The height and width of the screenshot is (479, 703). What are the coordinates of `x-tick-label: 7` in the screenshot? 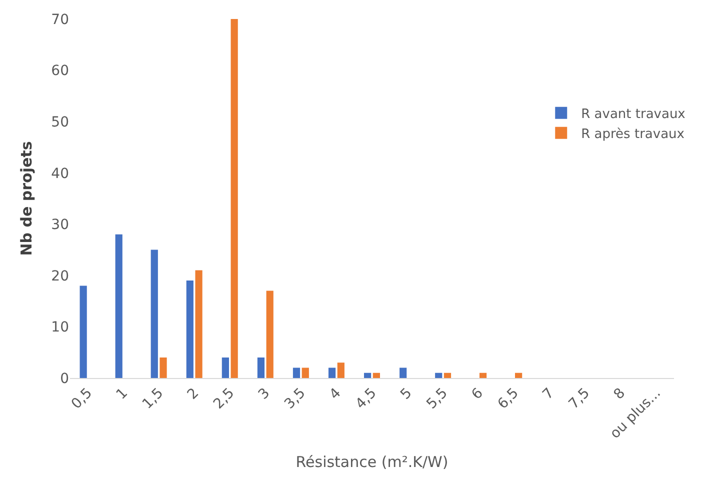 It's located at (549, 394).